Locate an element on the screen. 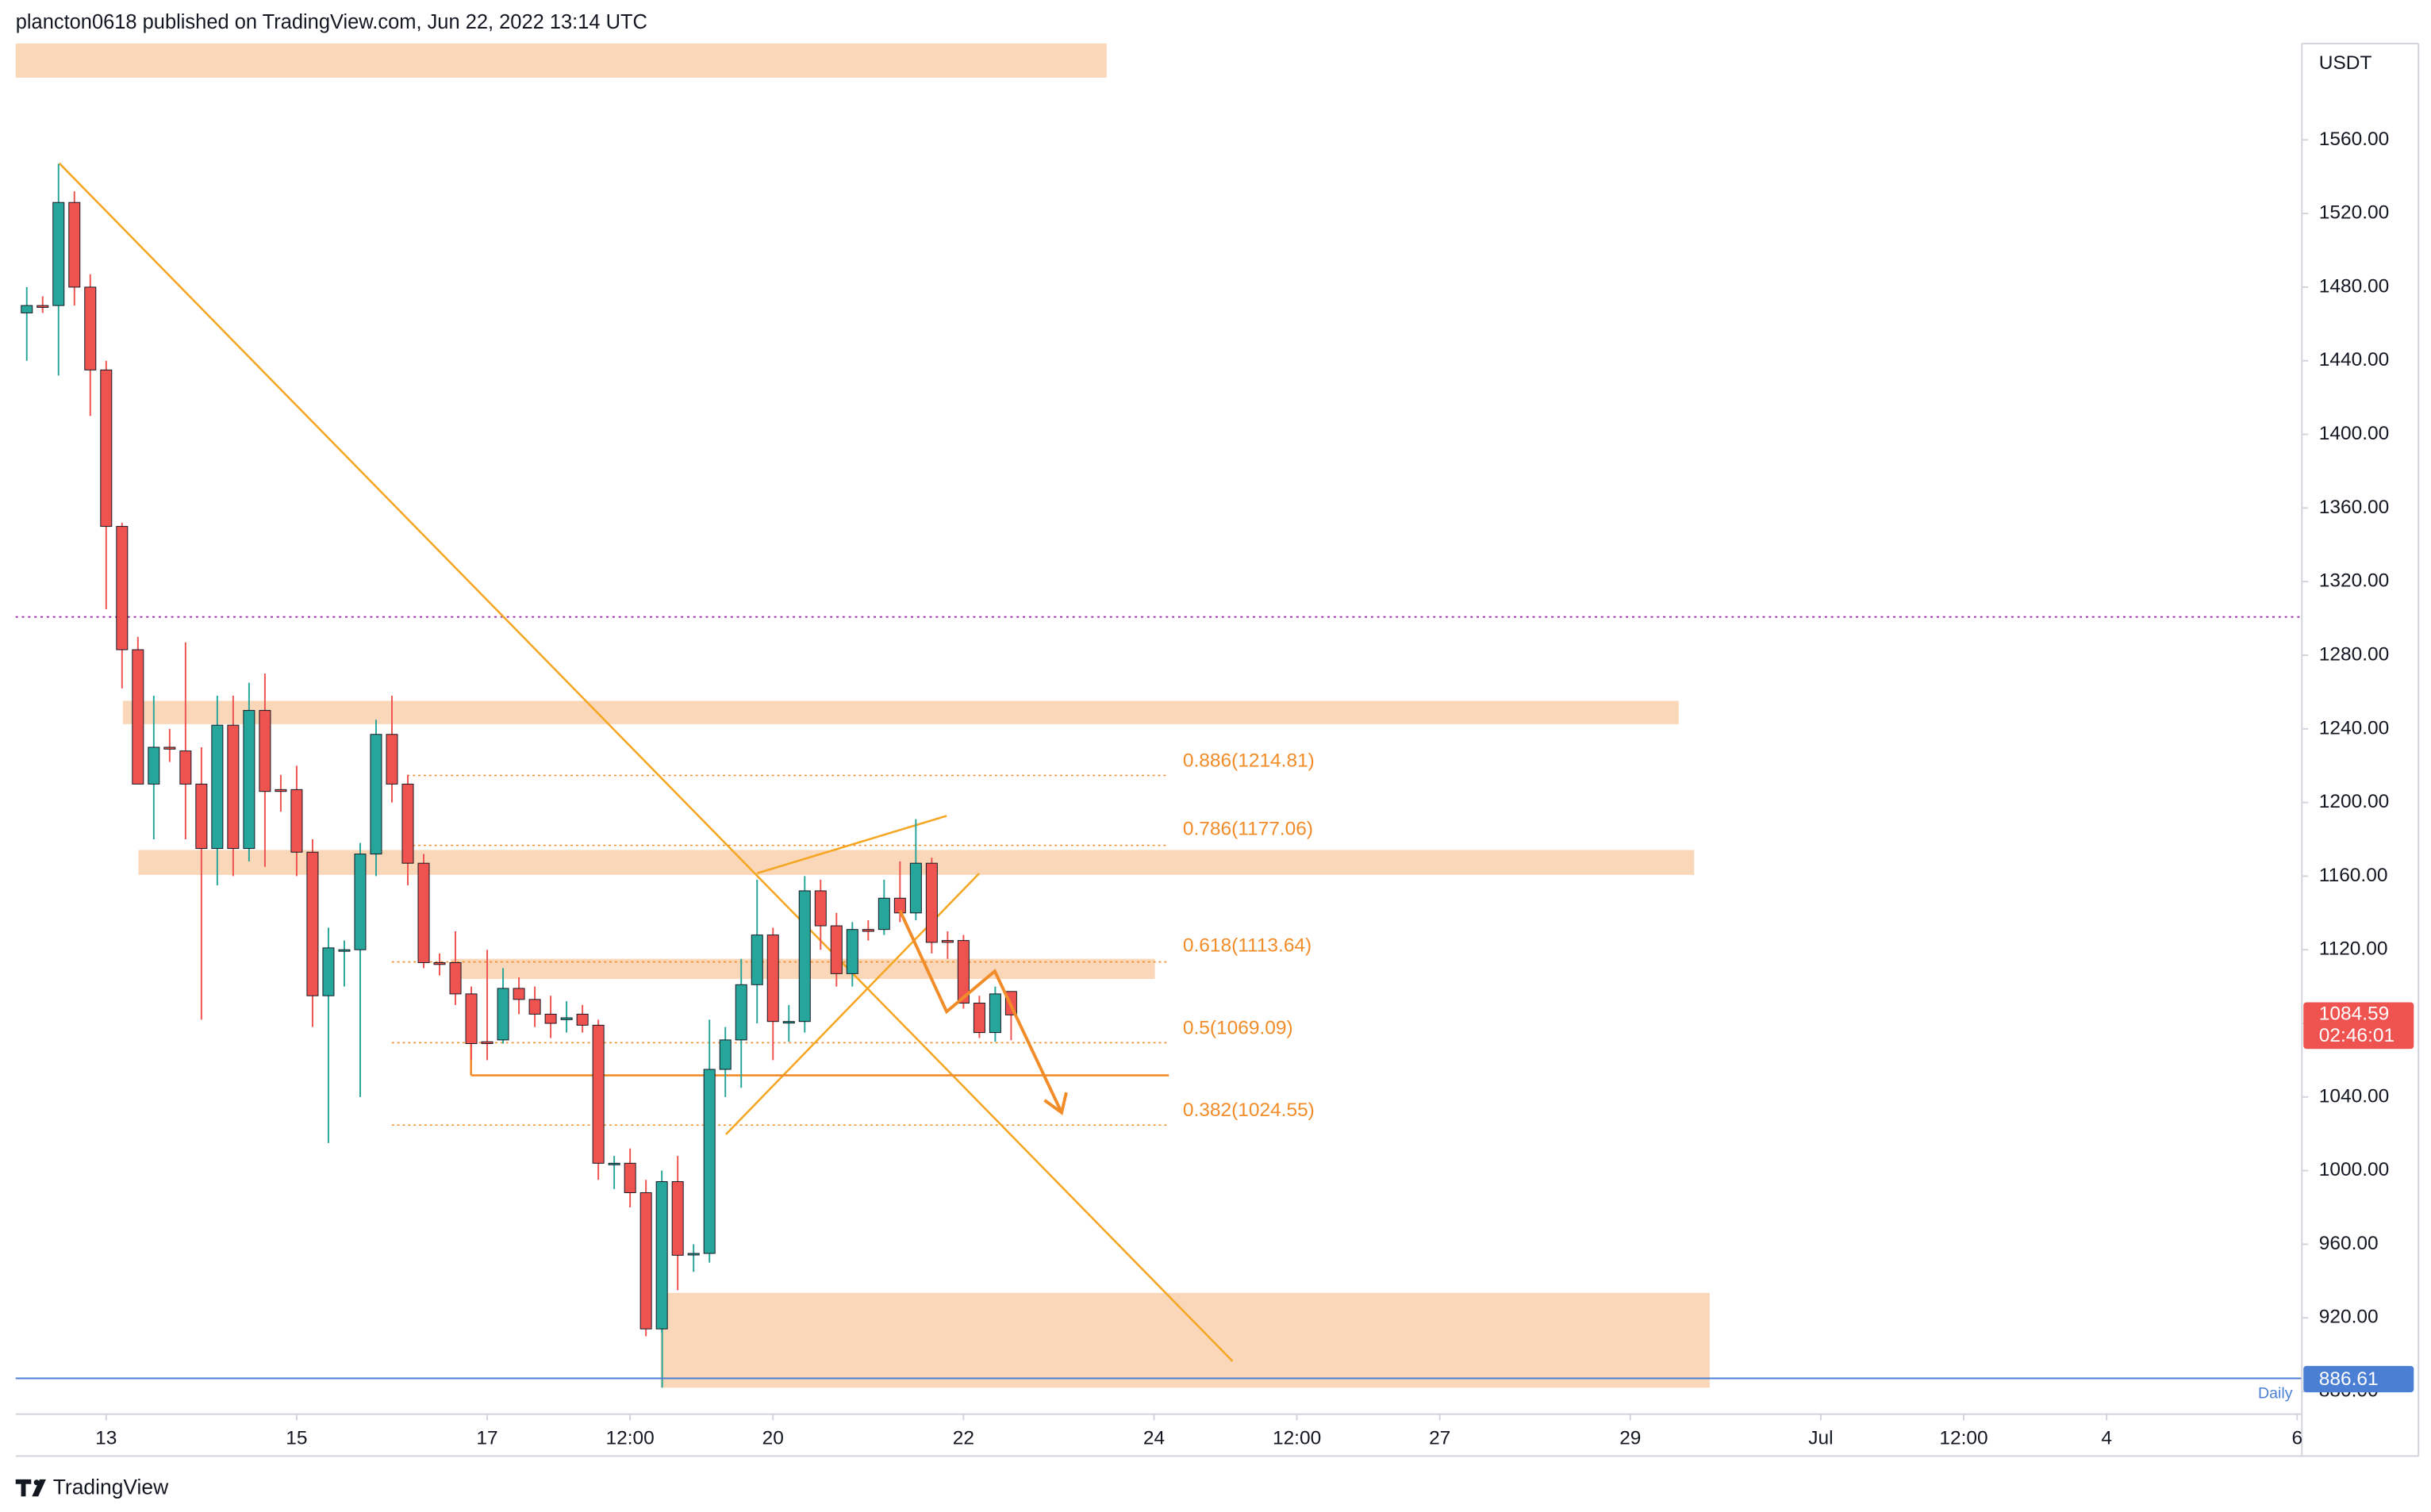 The image size is (2431, 1512). x-tick-label: 20 is located at coordinates (773, 1438).